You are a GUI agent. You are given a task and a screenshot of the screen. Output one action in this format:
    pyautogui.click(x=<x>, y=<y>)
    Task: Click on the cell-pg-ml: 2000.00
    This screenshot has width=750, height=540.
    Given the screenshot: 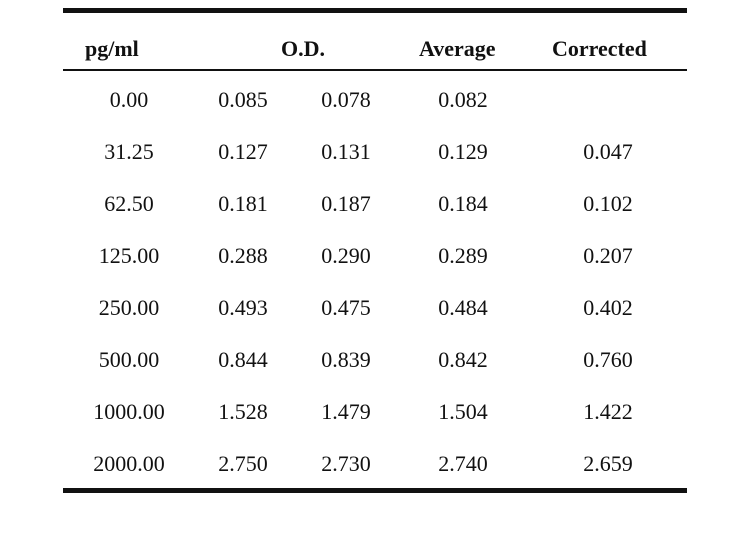 What is the action you would take?
    pyautogui.click(x=129, y=463)
    